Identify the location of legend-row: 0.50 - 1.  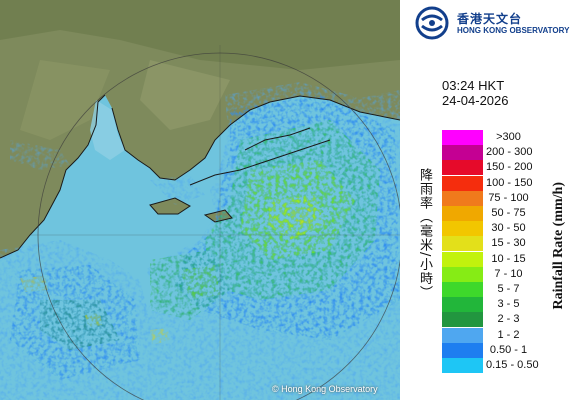
(507, 350).